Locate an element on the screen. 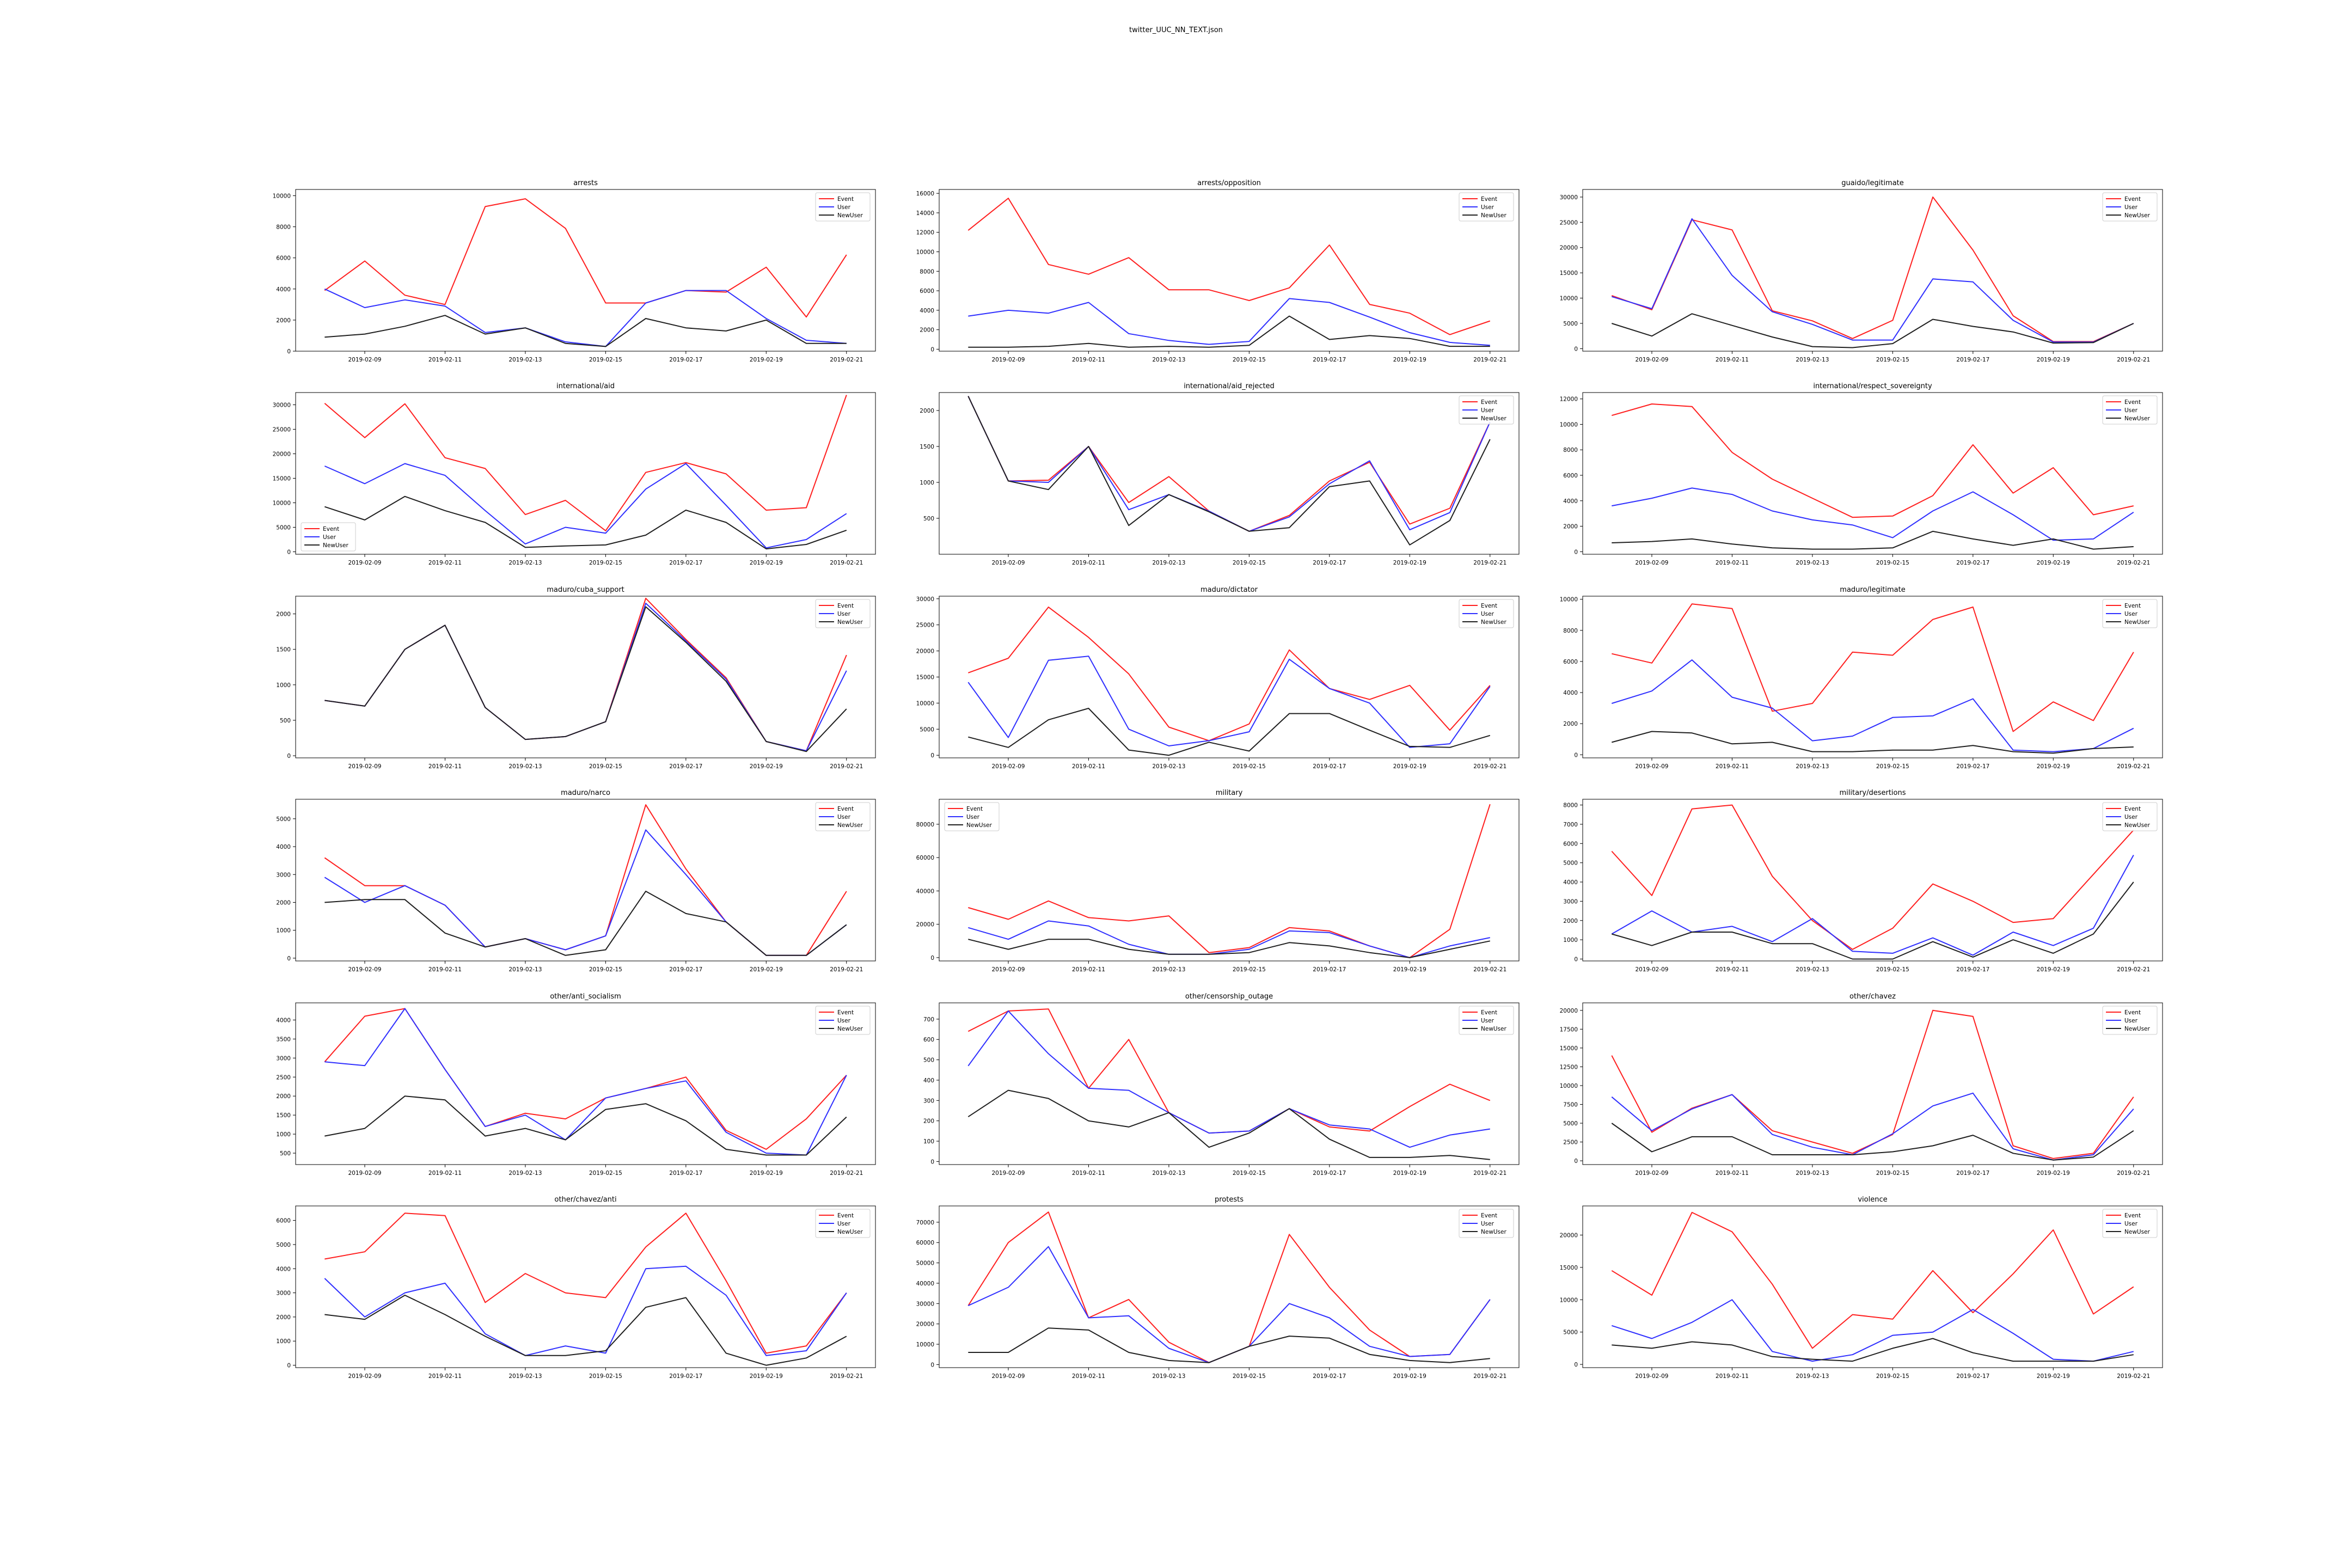 The width and height of the screenshot is (2352, 1568). y-tick-label: 600 is located at coordinates (928, 1040).